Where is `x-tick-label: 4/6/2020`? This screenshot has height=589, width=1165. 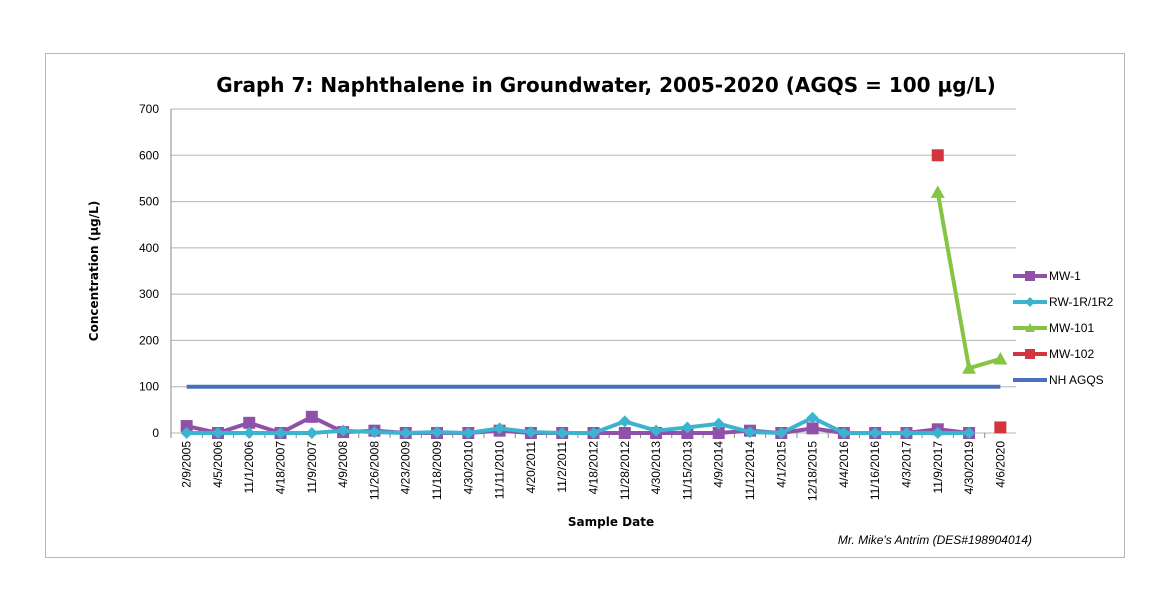
x-tick-label: 4/6/2020 is located at coordinates (1000, 464).